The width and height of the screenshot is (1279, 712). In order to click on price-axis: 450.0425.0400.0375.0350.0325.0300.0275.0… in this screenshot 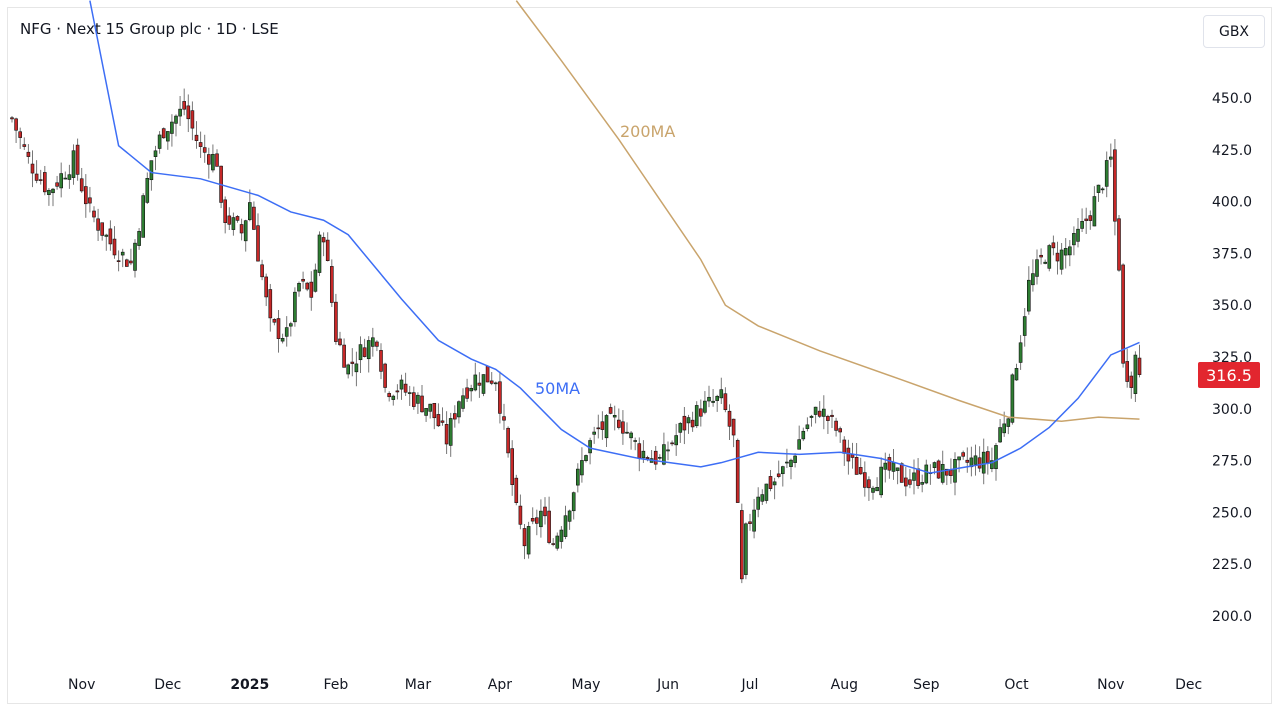, I will do `click(1232, 358)`.